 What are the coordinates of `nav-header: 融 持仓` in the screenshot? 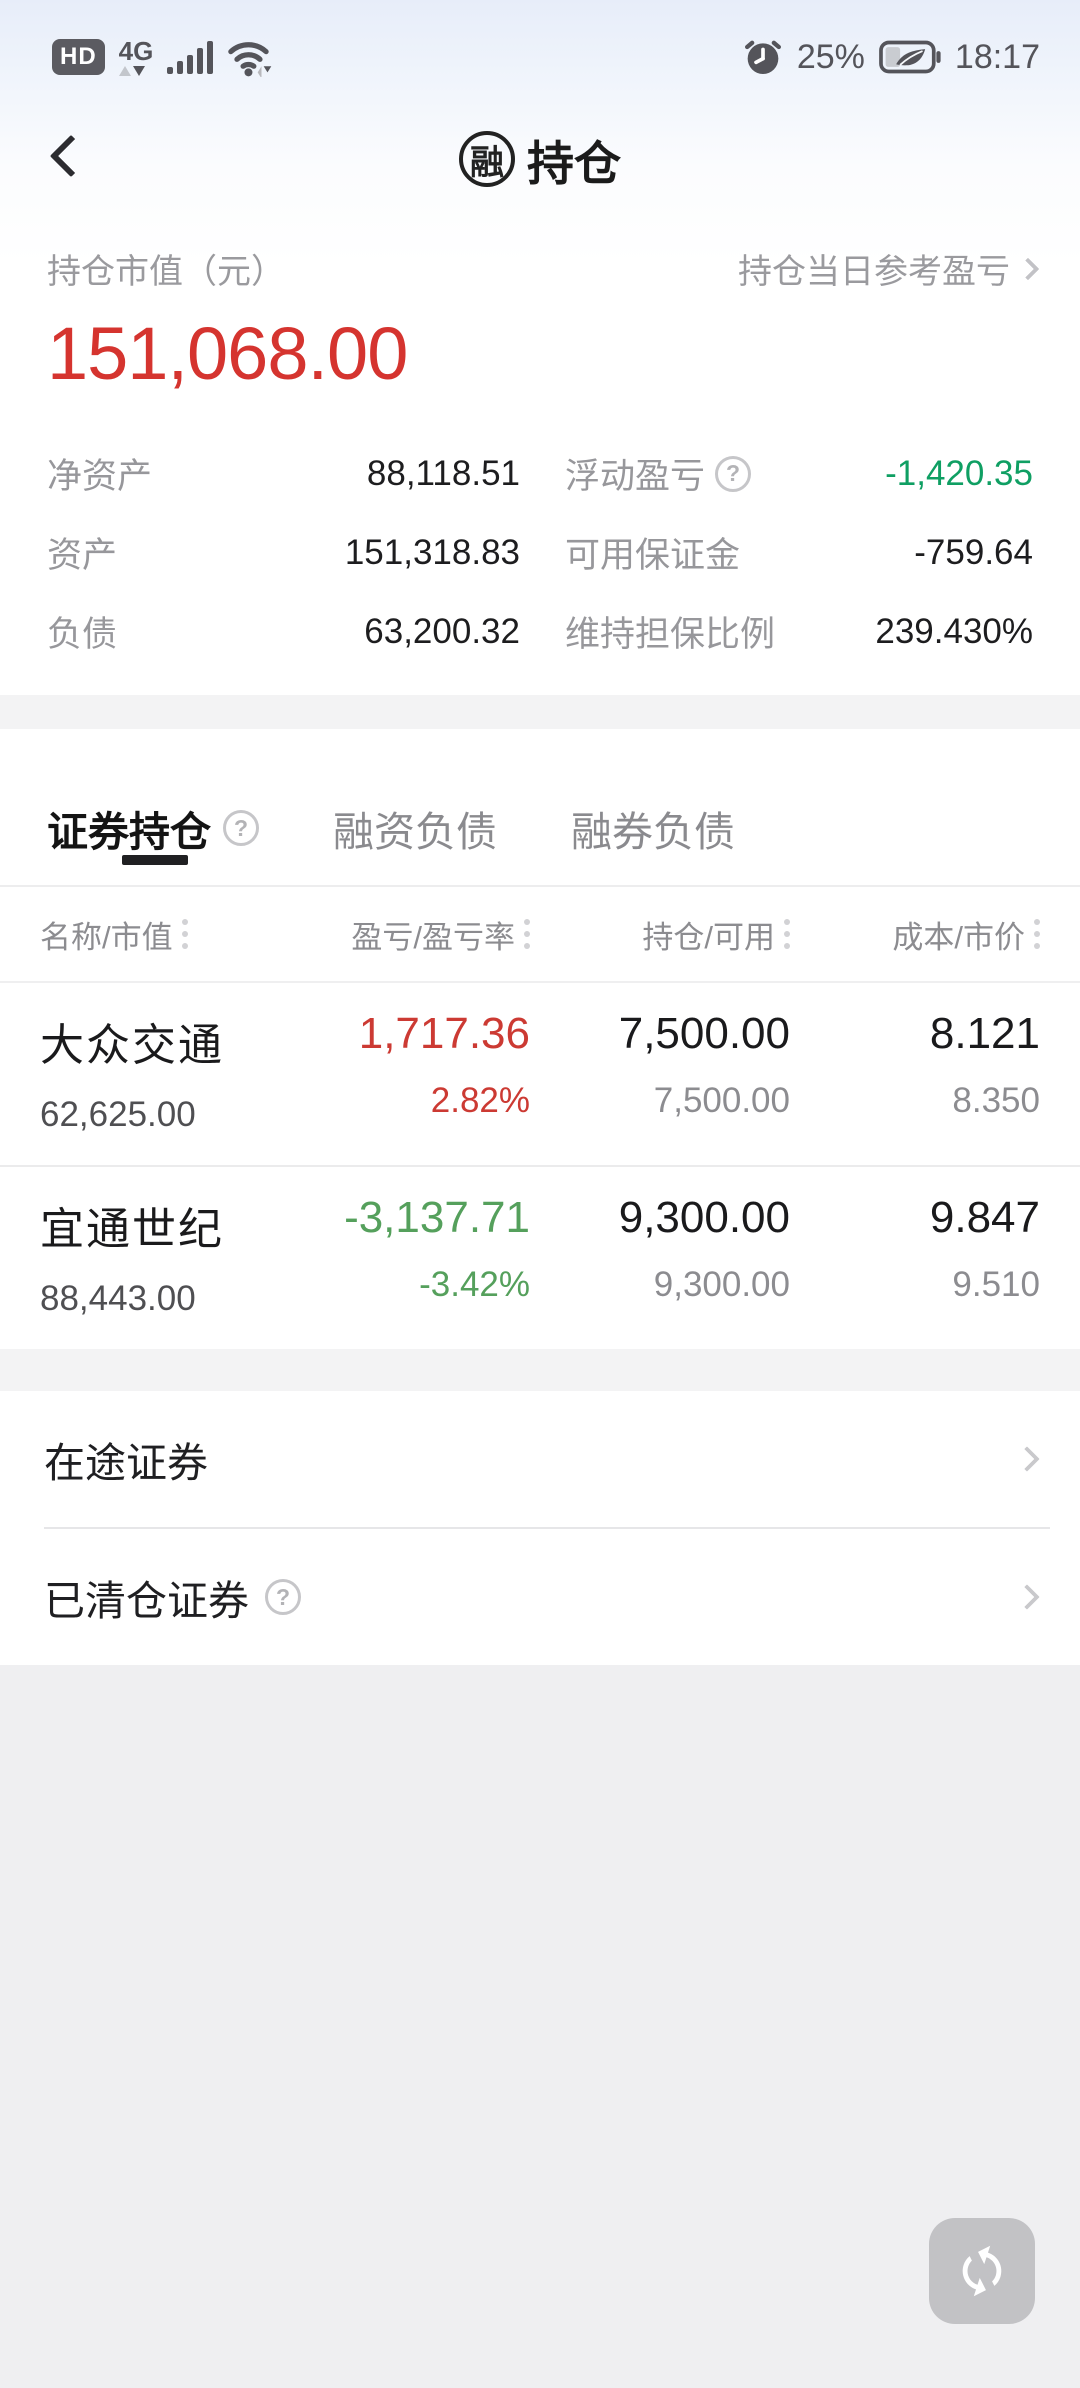 It's located at (540, 159).